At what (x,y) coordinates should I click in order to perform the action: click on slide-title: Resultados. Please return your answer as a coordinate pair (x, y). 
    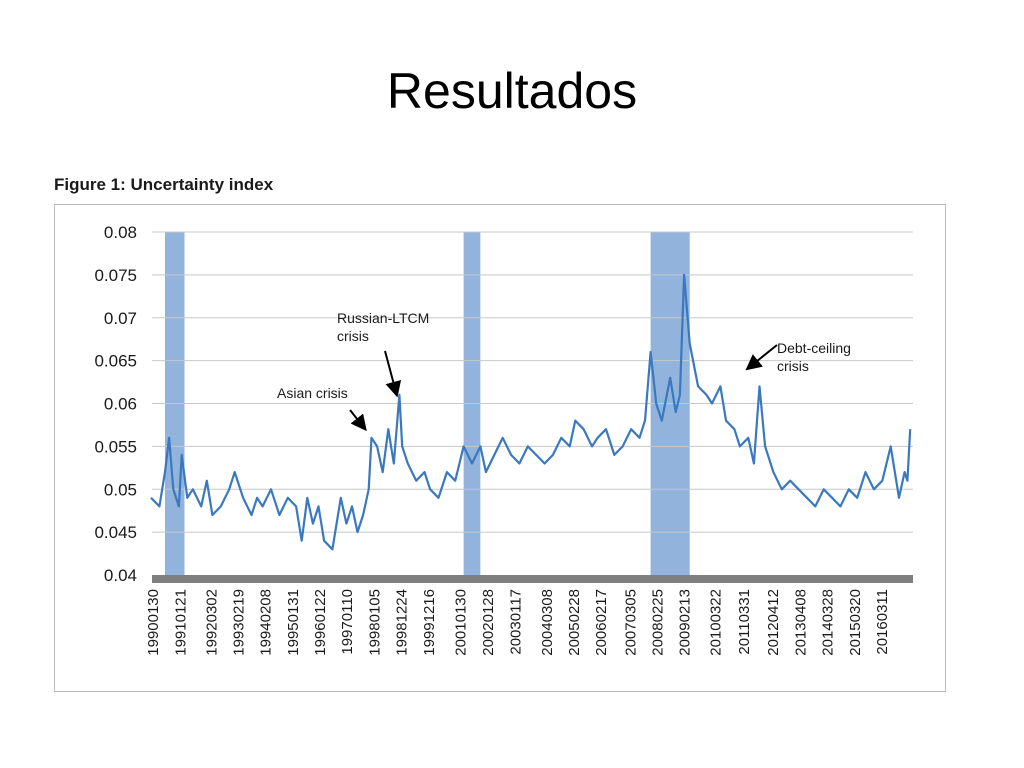
    Looking at the image, I should click on (512, 91).